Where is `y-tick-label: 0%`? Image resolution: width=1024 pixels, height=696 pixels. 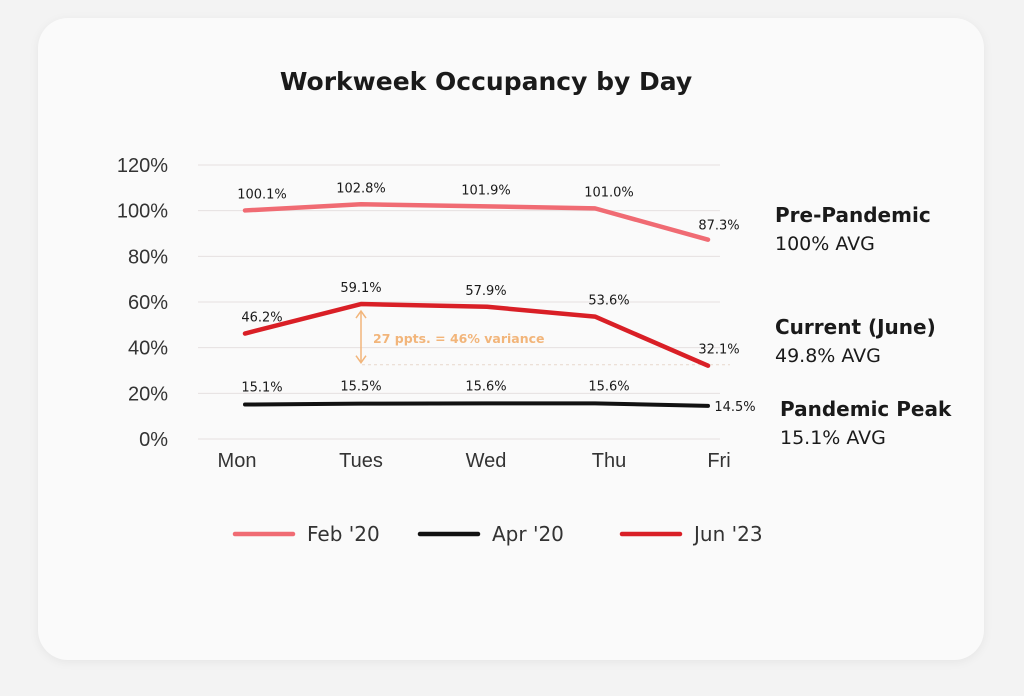 y-tick-label: 0% is located at coordinates (153, 440).